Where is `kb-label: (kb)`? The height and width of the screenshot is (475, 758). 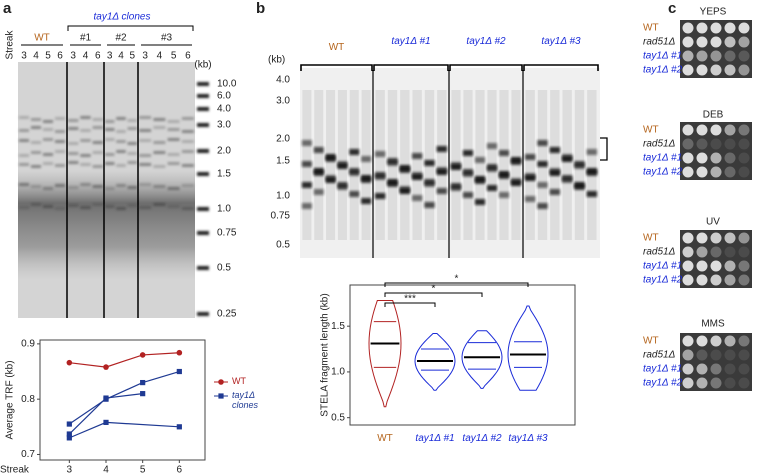 kb-label: (kb) is located at coordinates (276, 60).